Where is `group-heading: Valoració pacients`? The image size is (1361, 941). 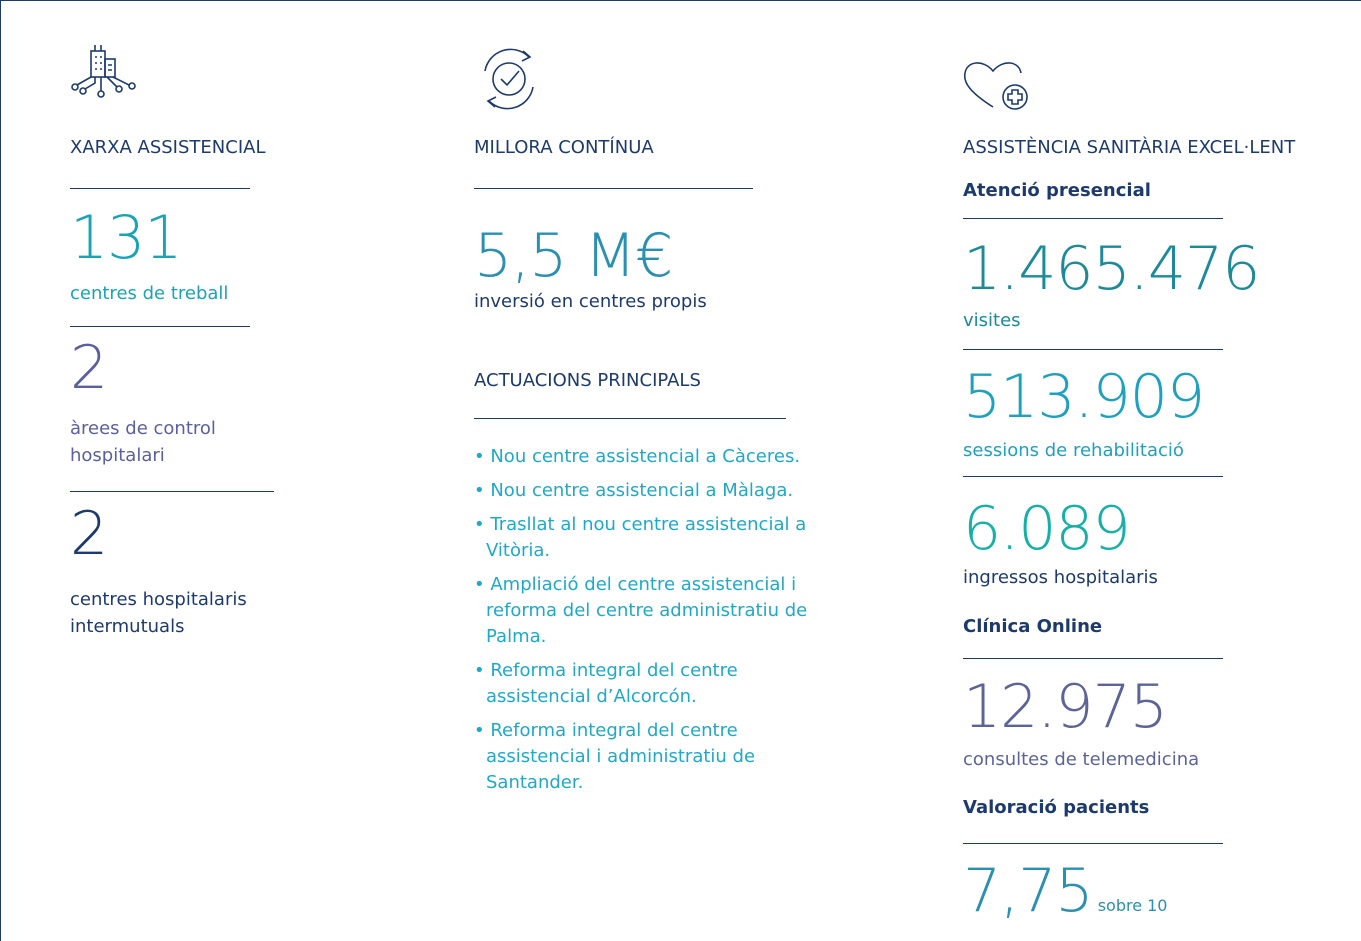
group-heading: Valoració pacients is located at coordinates (1056, 807).